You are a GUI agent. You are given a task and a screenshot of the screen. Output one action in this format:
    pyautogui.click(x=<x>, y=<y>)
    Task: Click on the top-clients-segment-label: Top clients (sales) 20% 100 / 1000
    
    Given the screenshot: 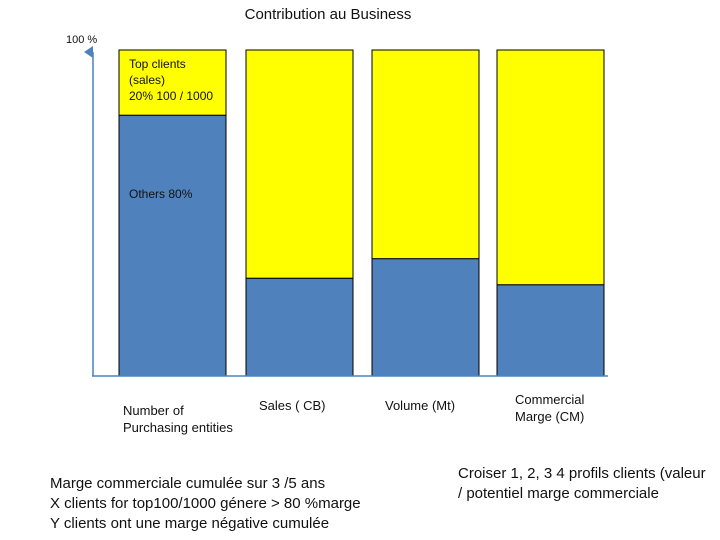 What is the action you would take?
    pyautogui.click(x=171, y=80)
    